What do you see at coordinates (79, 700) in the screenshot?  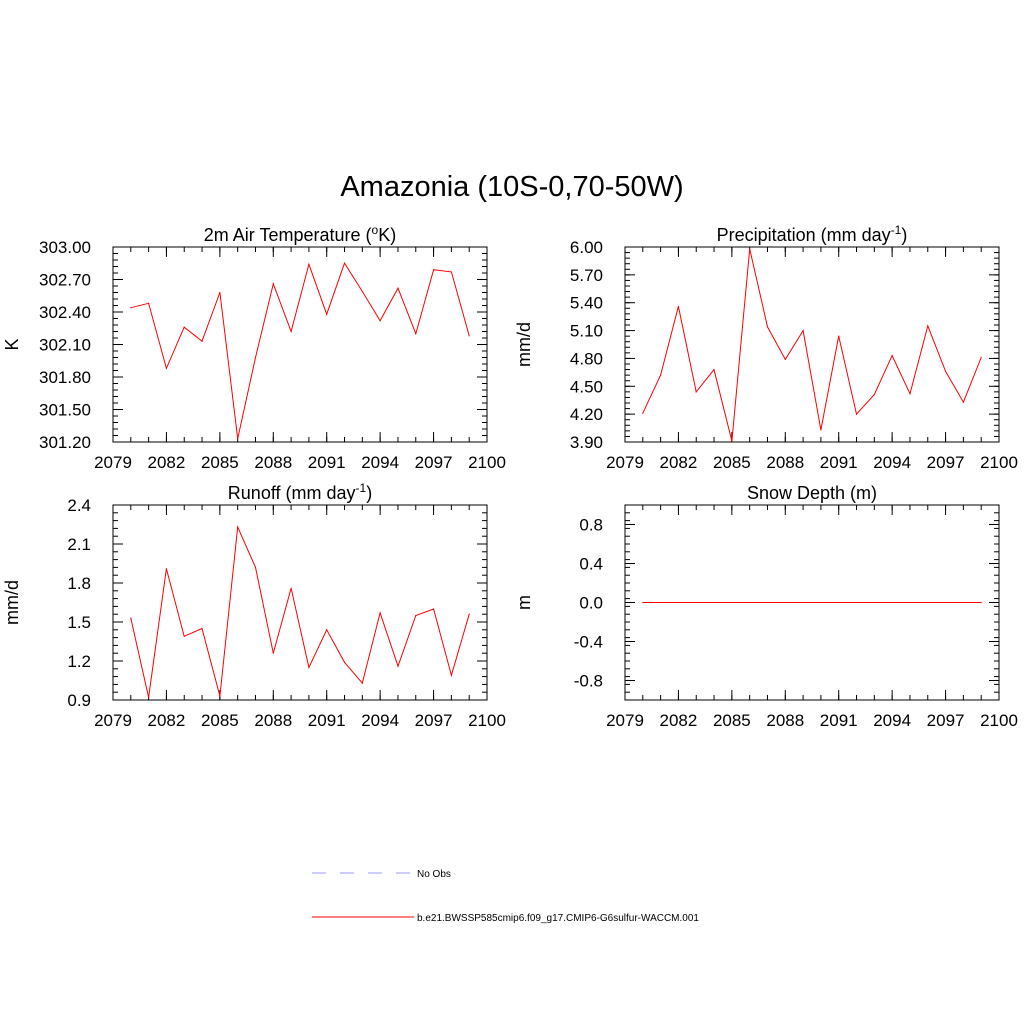 I see `y-tick-label-0.9: 0.9` at bounding box center [79, 700].